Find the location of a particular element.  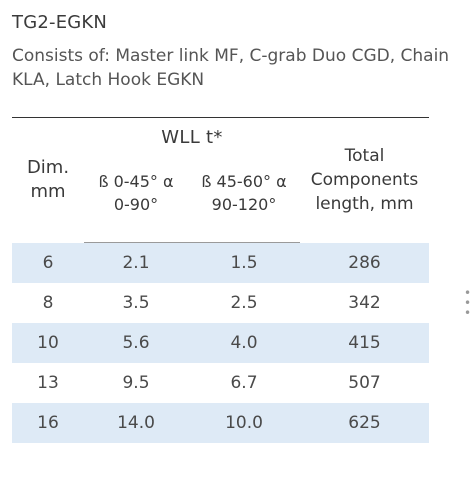

header-dim: Dim. mm is located at coordinates (48, 180).